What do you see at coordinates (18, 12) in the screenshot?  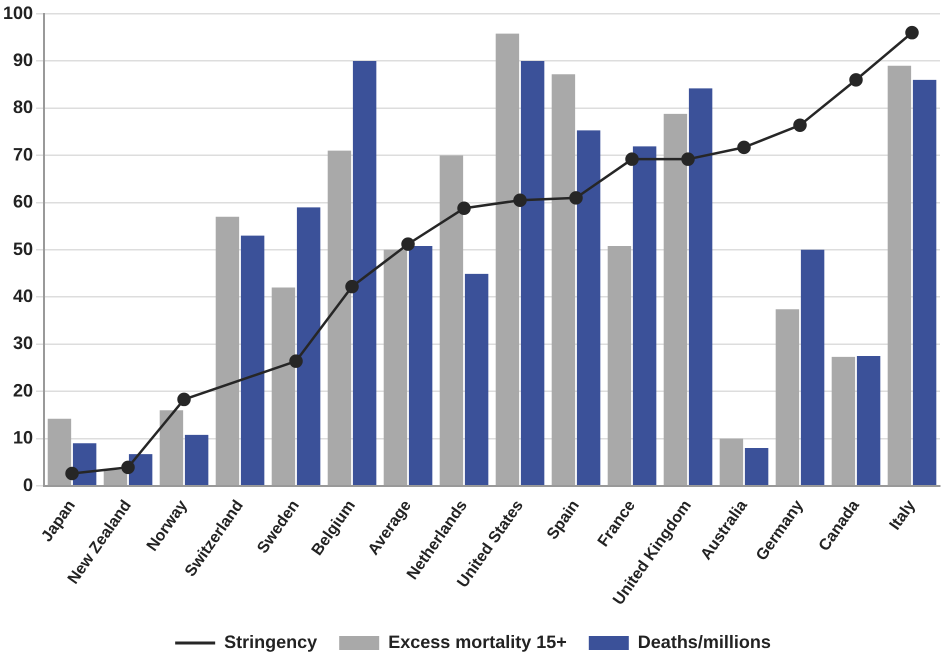 I see `y-tick-label: 100` at bounding box center [18, 12].